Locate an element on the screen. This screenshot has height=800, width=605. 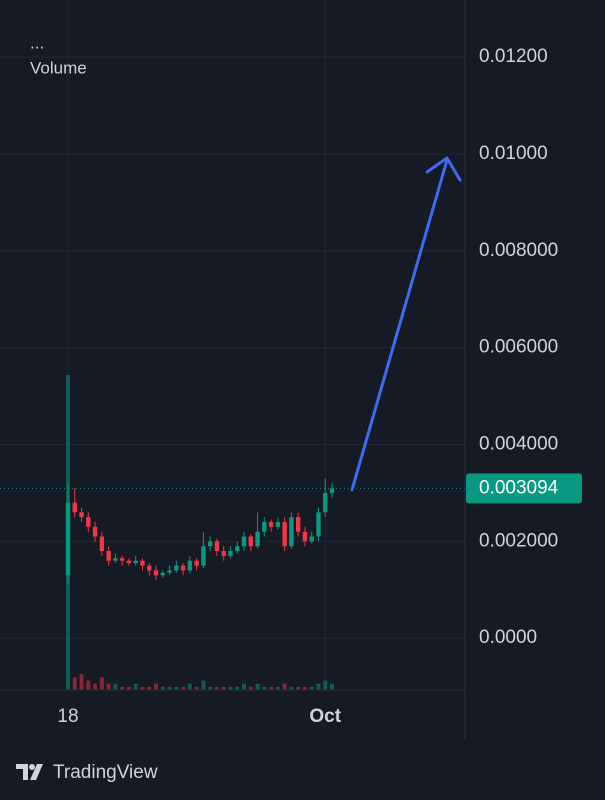
brand-name: TradingView is located at coordinates (105, 772).